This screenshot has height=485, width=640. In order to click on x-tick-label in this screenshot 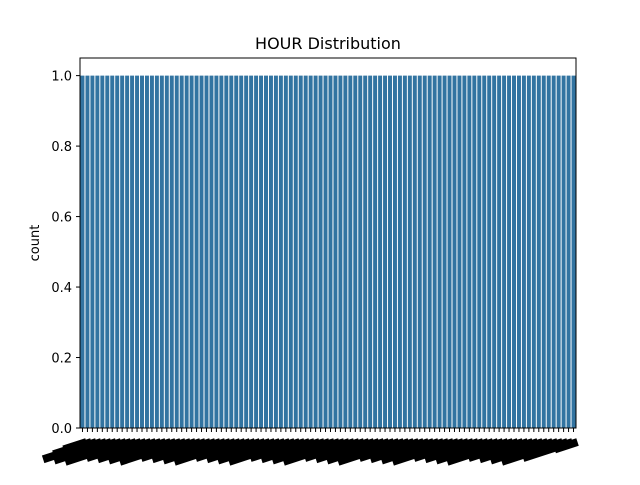, I will do `click(566, 446)`.